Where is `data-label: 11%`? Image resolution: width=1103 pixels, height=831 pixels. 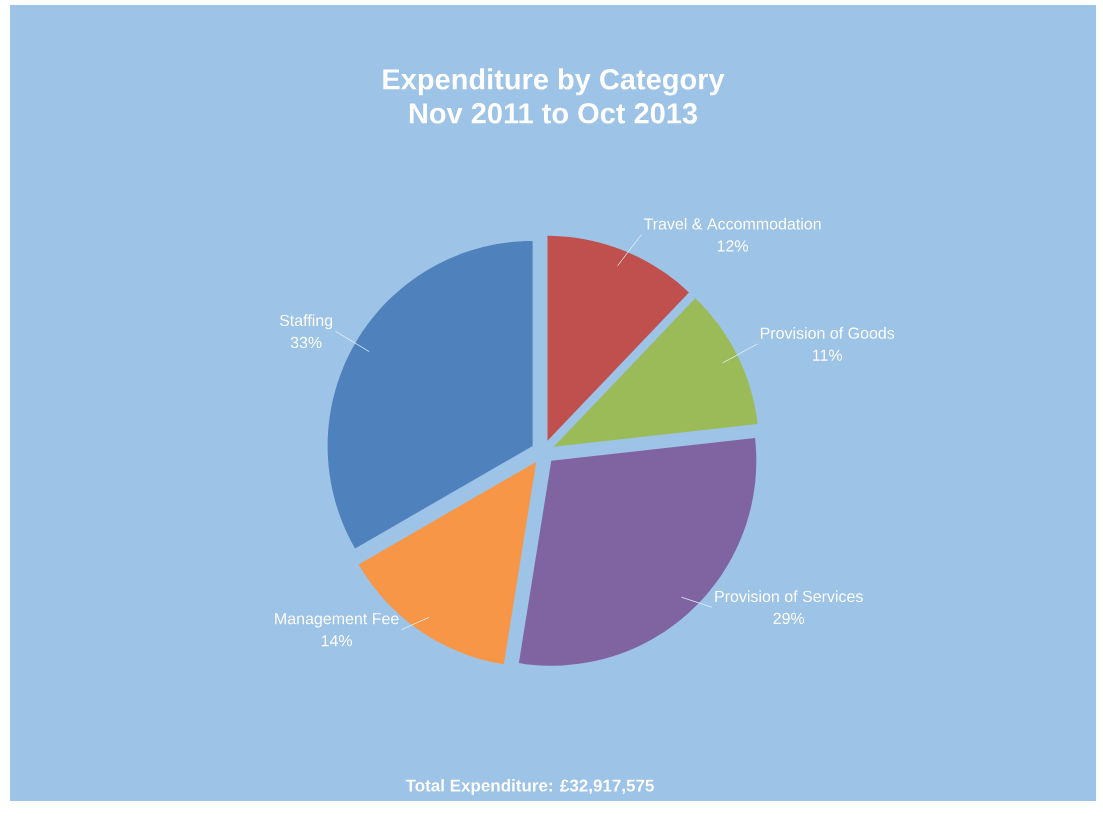
data-label: 11% is located at coordinates (828, 355).